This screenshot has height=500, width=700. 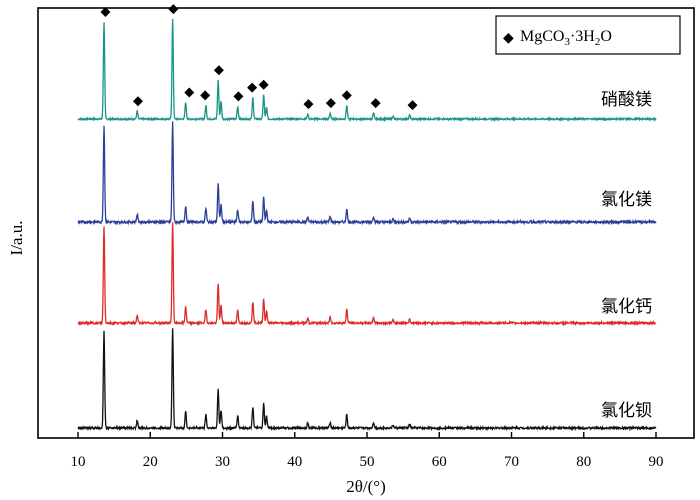 What do you see at coordinates (508, 38) in the screenshot?
I see `legend-marker: ◆` at bounding box center [508, 38].